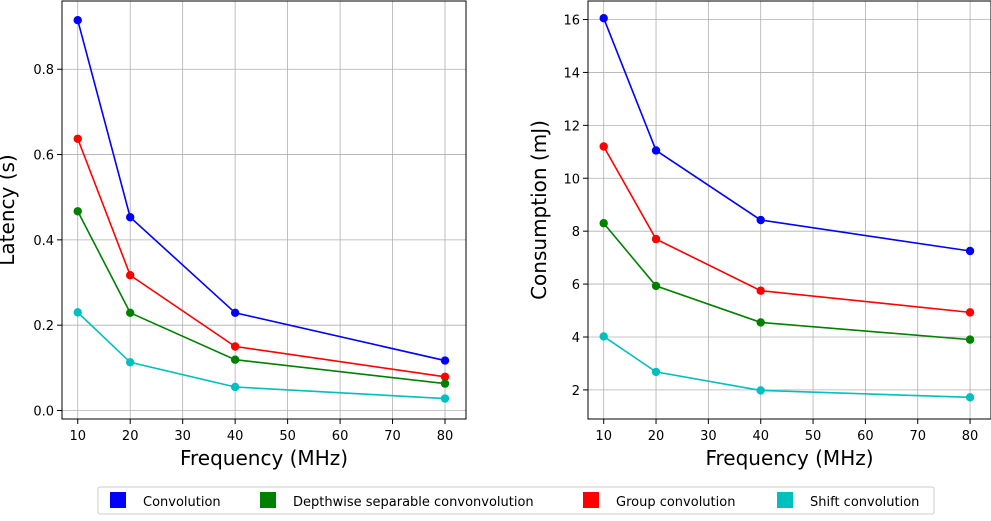 This screenshot has height=521, width=991. I want to click on series-line-group-convolution, so click(787, 230).